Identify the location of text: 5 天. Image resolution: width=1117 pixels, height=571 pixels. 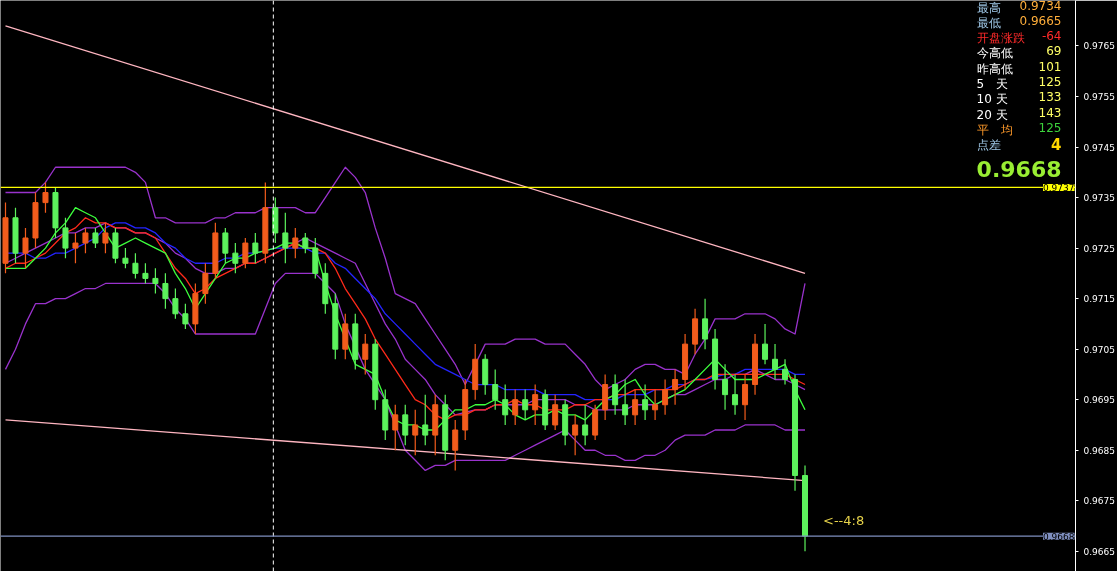
(992, 84).